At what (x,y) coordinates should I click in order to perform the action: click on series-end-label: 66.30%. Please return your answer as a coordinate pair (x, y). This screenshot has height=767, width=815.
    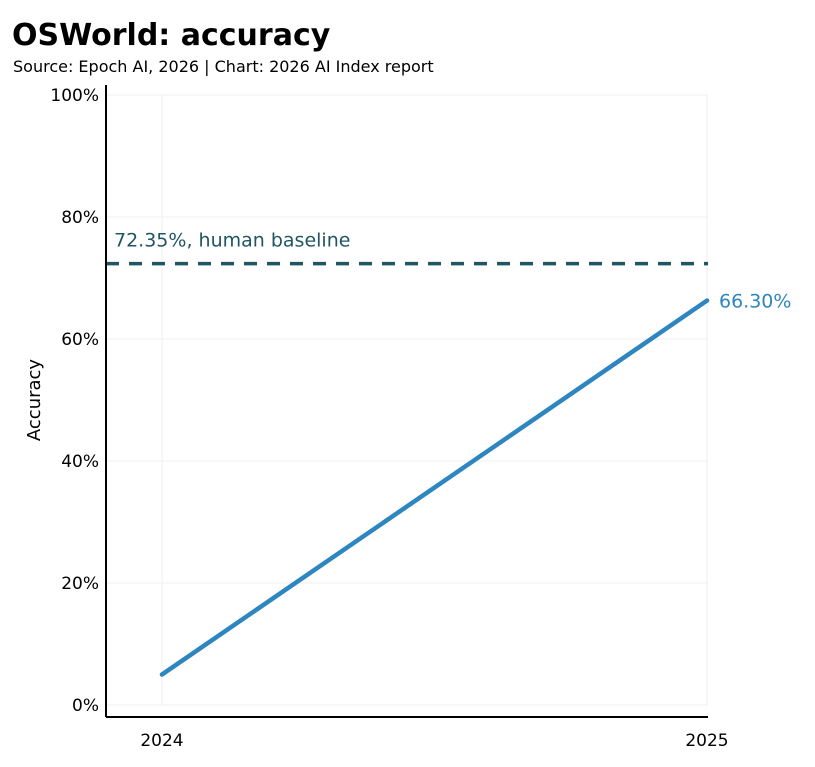
    Looking at the image, I should click on (755, 302).